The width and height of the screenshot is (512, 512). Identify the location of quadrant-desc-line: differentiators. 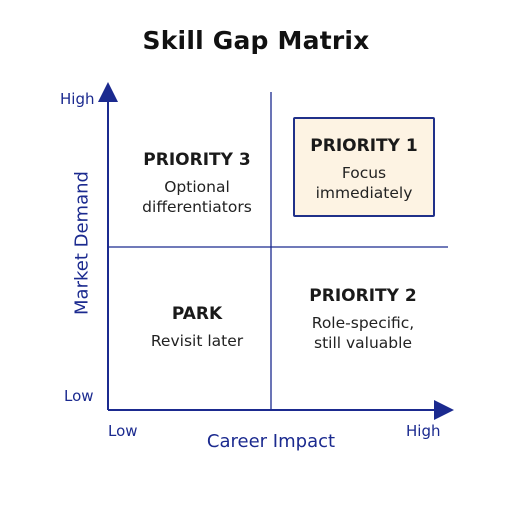
(197, 207).